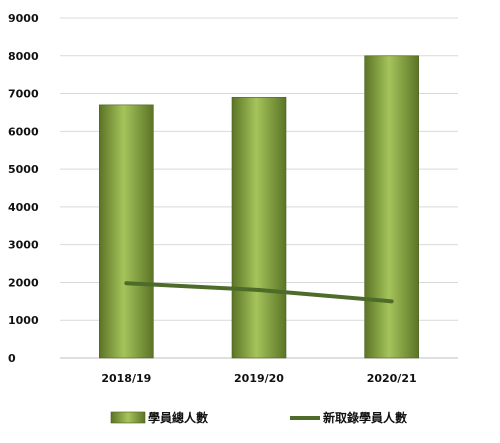 The height and width of the screenshot is (443, 500). I want to click on x-axis-ticks: 2018/19 2019/20 2020/21, so click(258, 378).